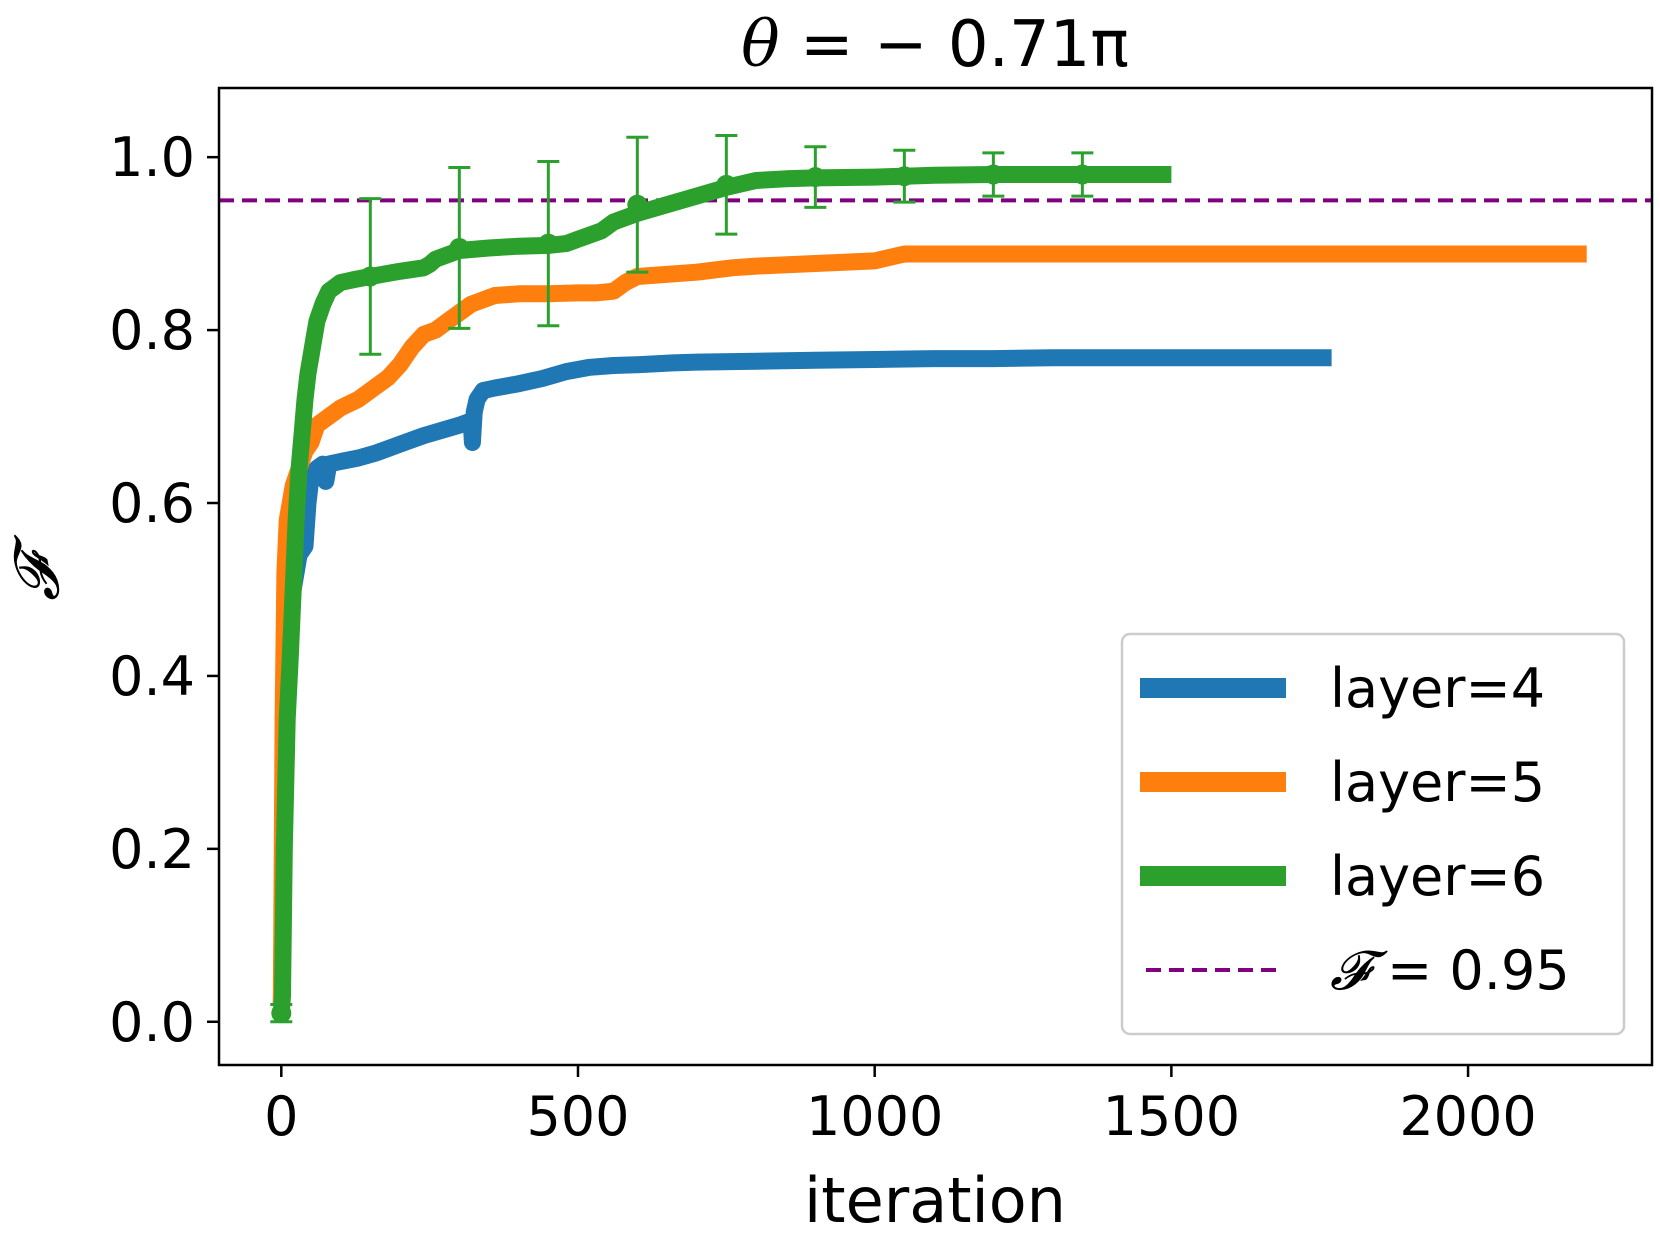  Describe the element at coordinates (874, 1116) in the screenshot. I see `x-tick-label: 1000` at that location.